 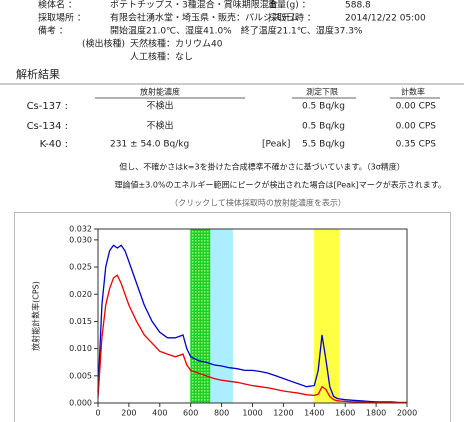 I want to click on x-tick-label: 1600, so click(x=345, y=413).